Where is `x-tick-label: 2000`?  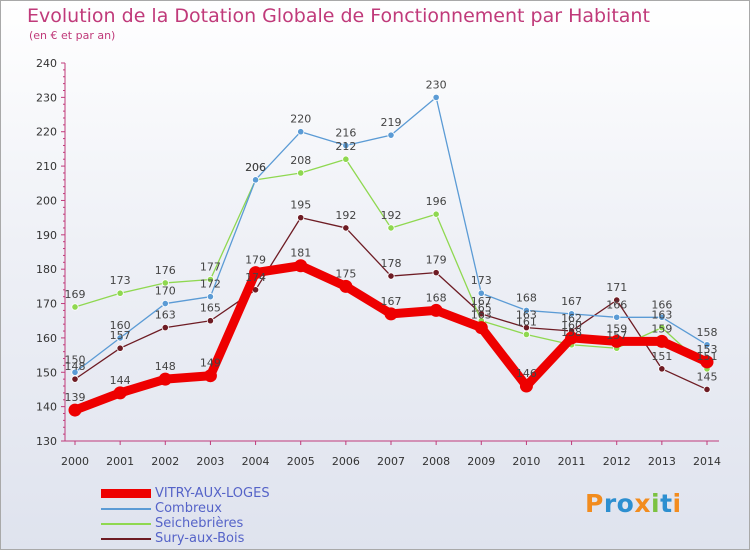 x-tick-label: 2000 is located at coordinates (75, 461).